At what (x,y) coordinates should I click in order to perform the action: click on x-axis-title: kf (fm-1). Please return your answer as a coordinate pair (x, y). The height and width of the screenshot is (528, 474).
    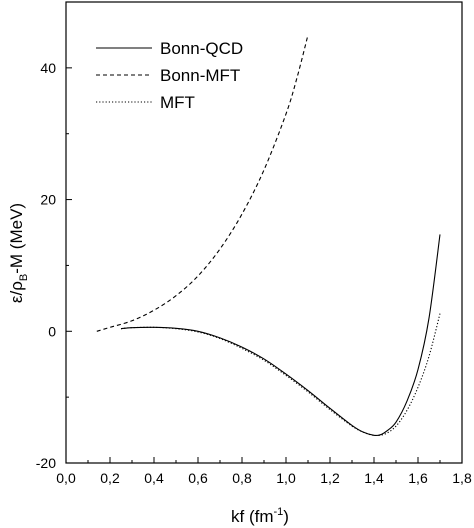
    Looking at the image, I should click on (260, 516).